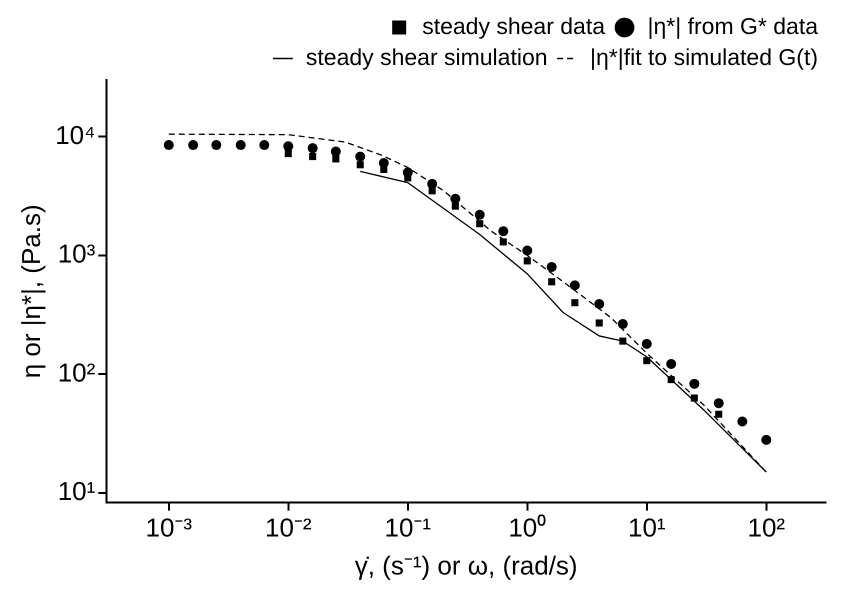 This screenshot has width=854, height=595. I want to click on x-tick-label: 10⁻¹, so click(408, 527).